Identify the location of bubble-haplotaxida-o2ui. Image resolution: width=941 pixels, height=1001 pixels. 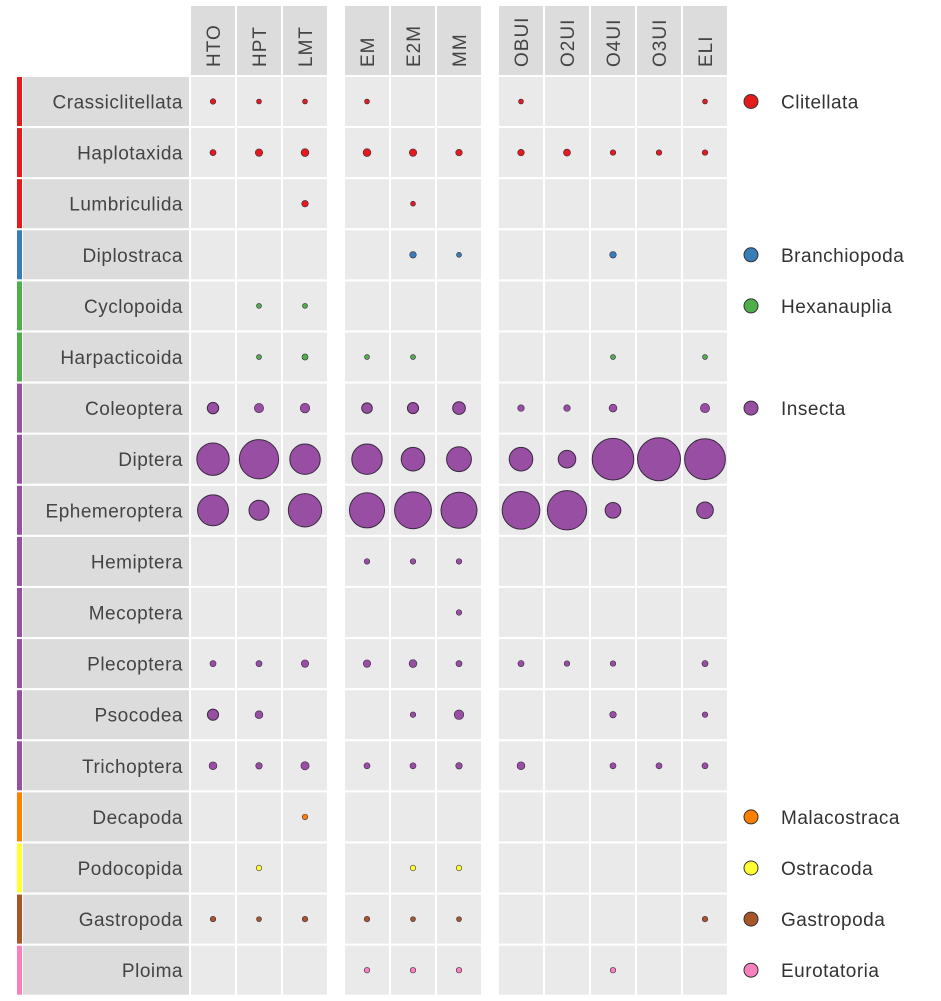
(567, 152).